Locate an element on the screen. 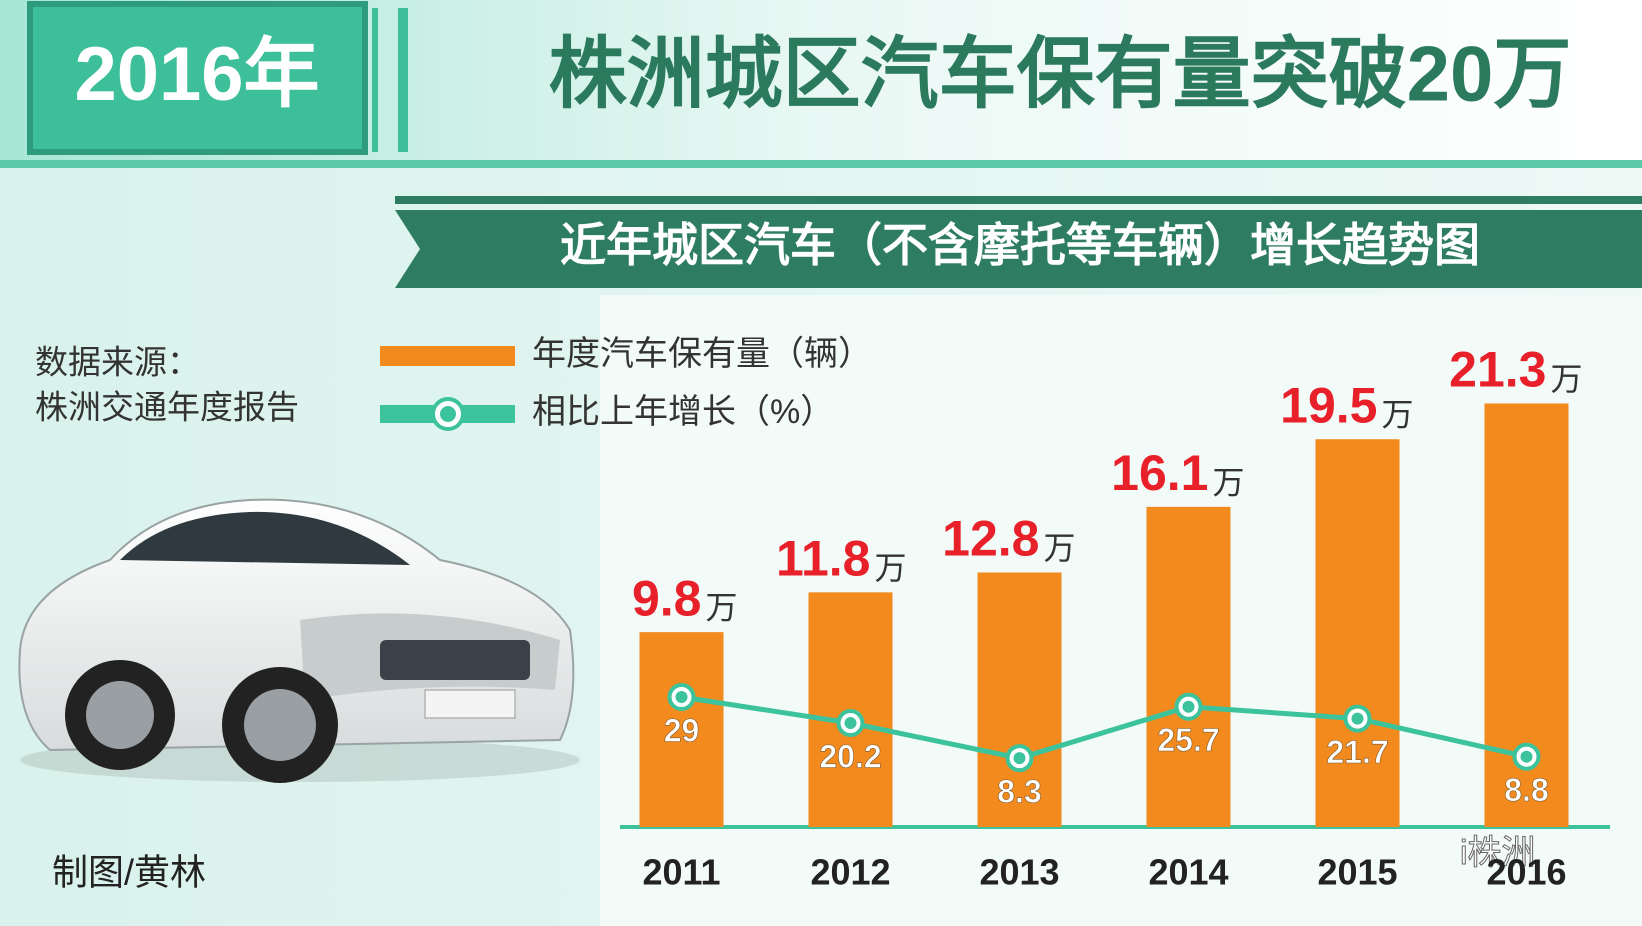 The width and height of the screenshot is (1642, 926). x-tick-label: 2015 is located at coordinates (1357, 872).